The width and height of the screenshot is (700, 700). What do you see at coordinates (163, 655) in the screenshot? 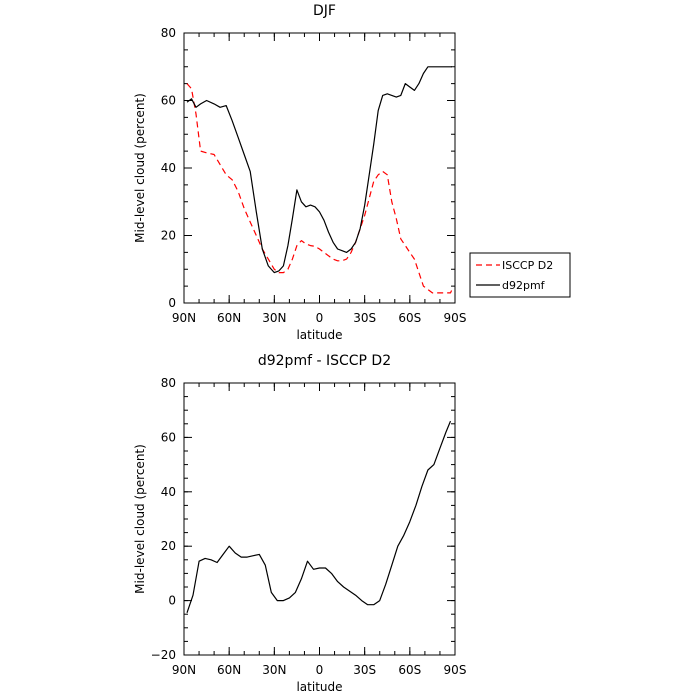
I see `y-tick-label: −20` at bounding box center [163, 655].